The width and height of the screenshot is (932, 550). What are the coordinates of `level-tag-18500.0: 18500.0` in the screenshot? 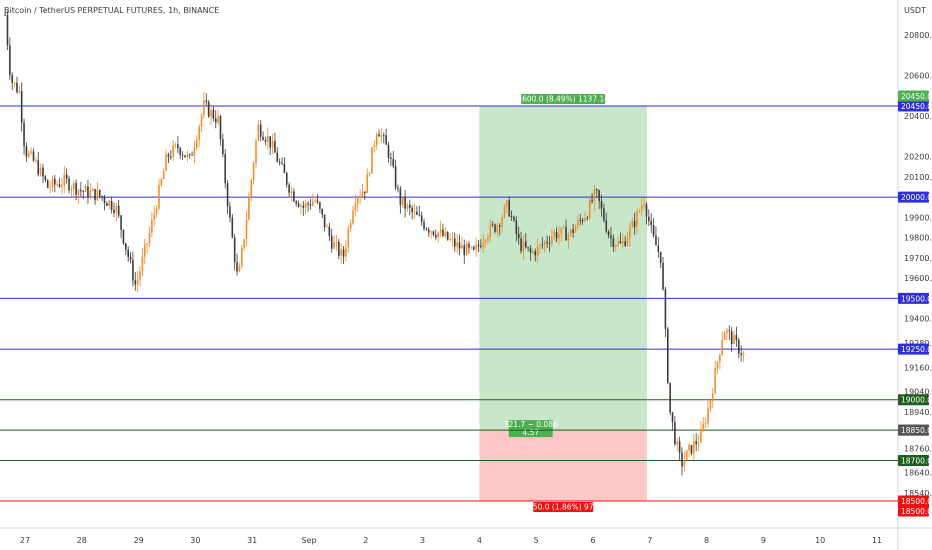 It's located at (915, 501).